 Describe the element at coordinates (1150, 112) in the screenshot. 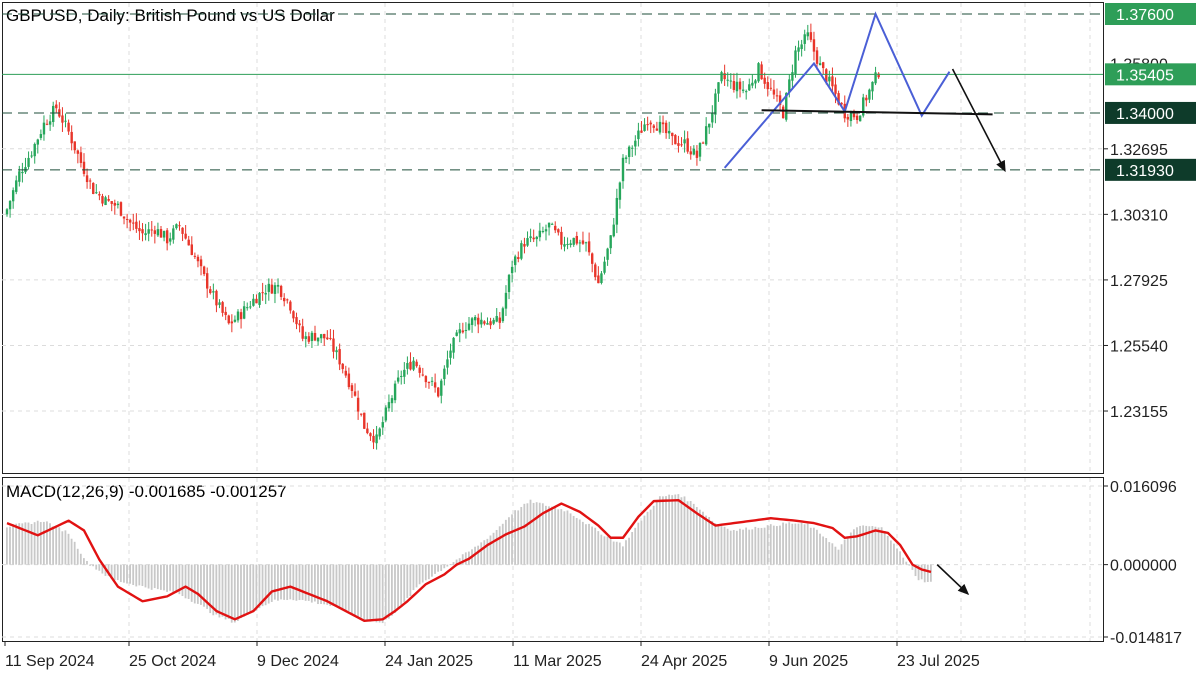

I see `price-tag-1.34000` at that location.